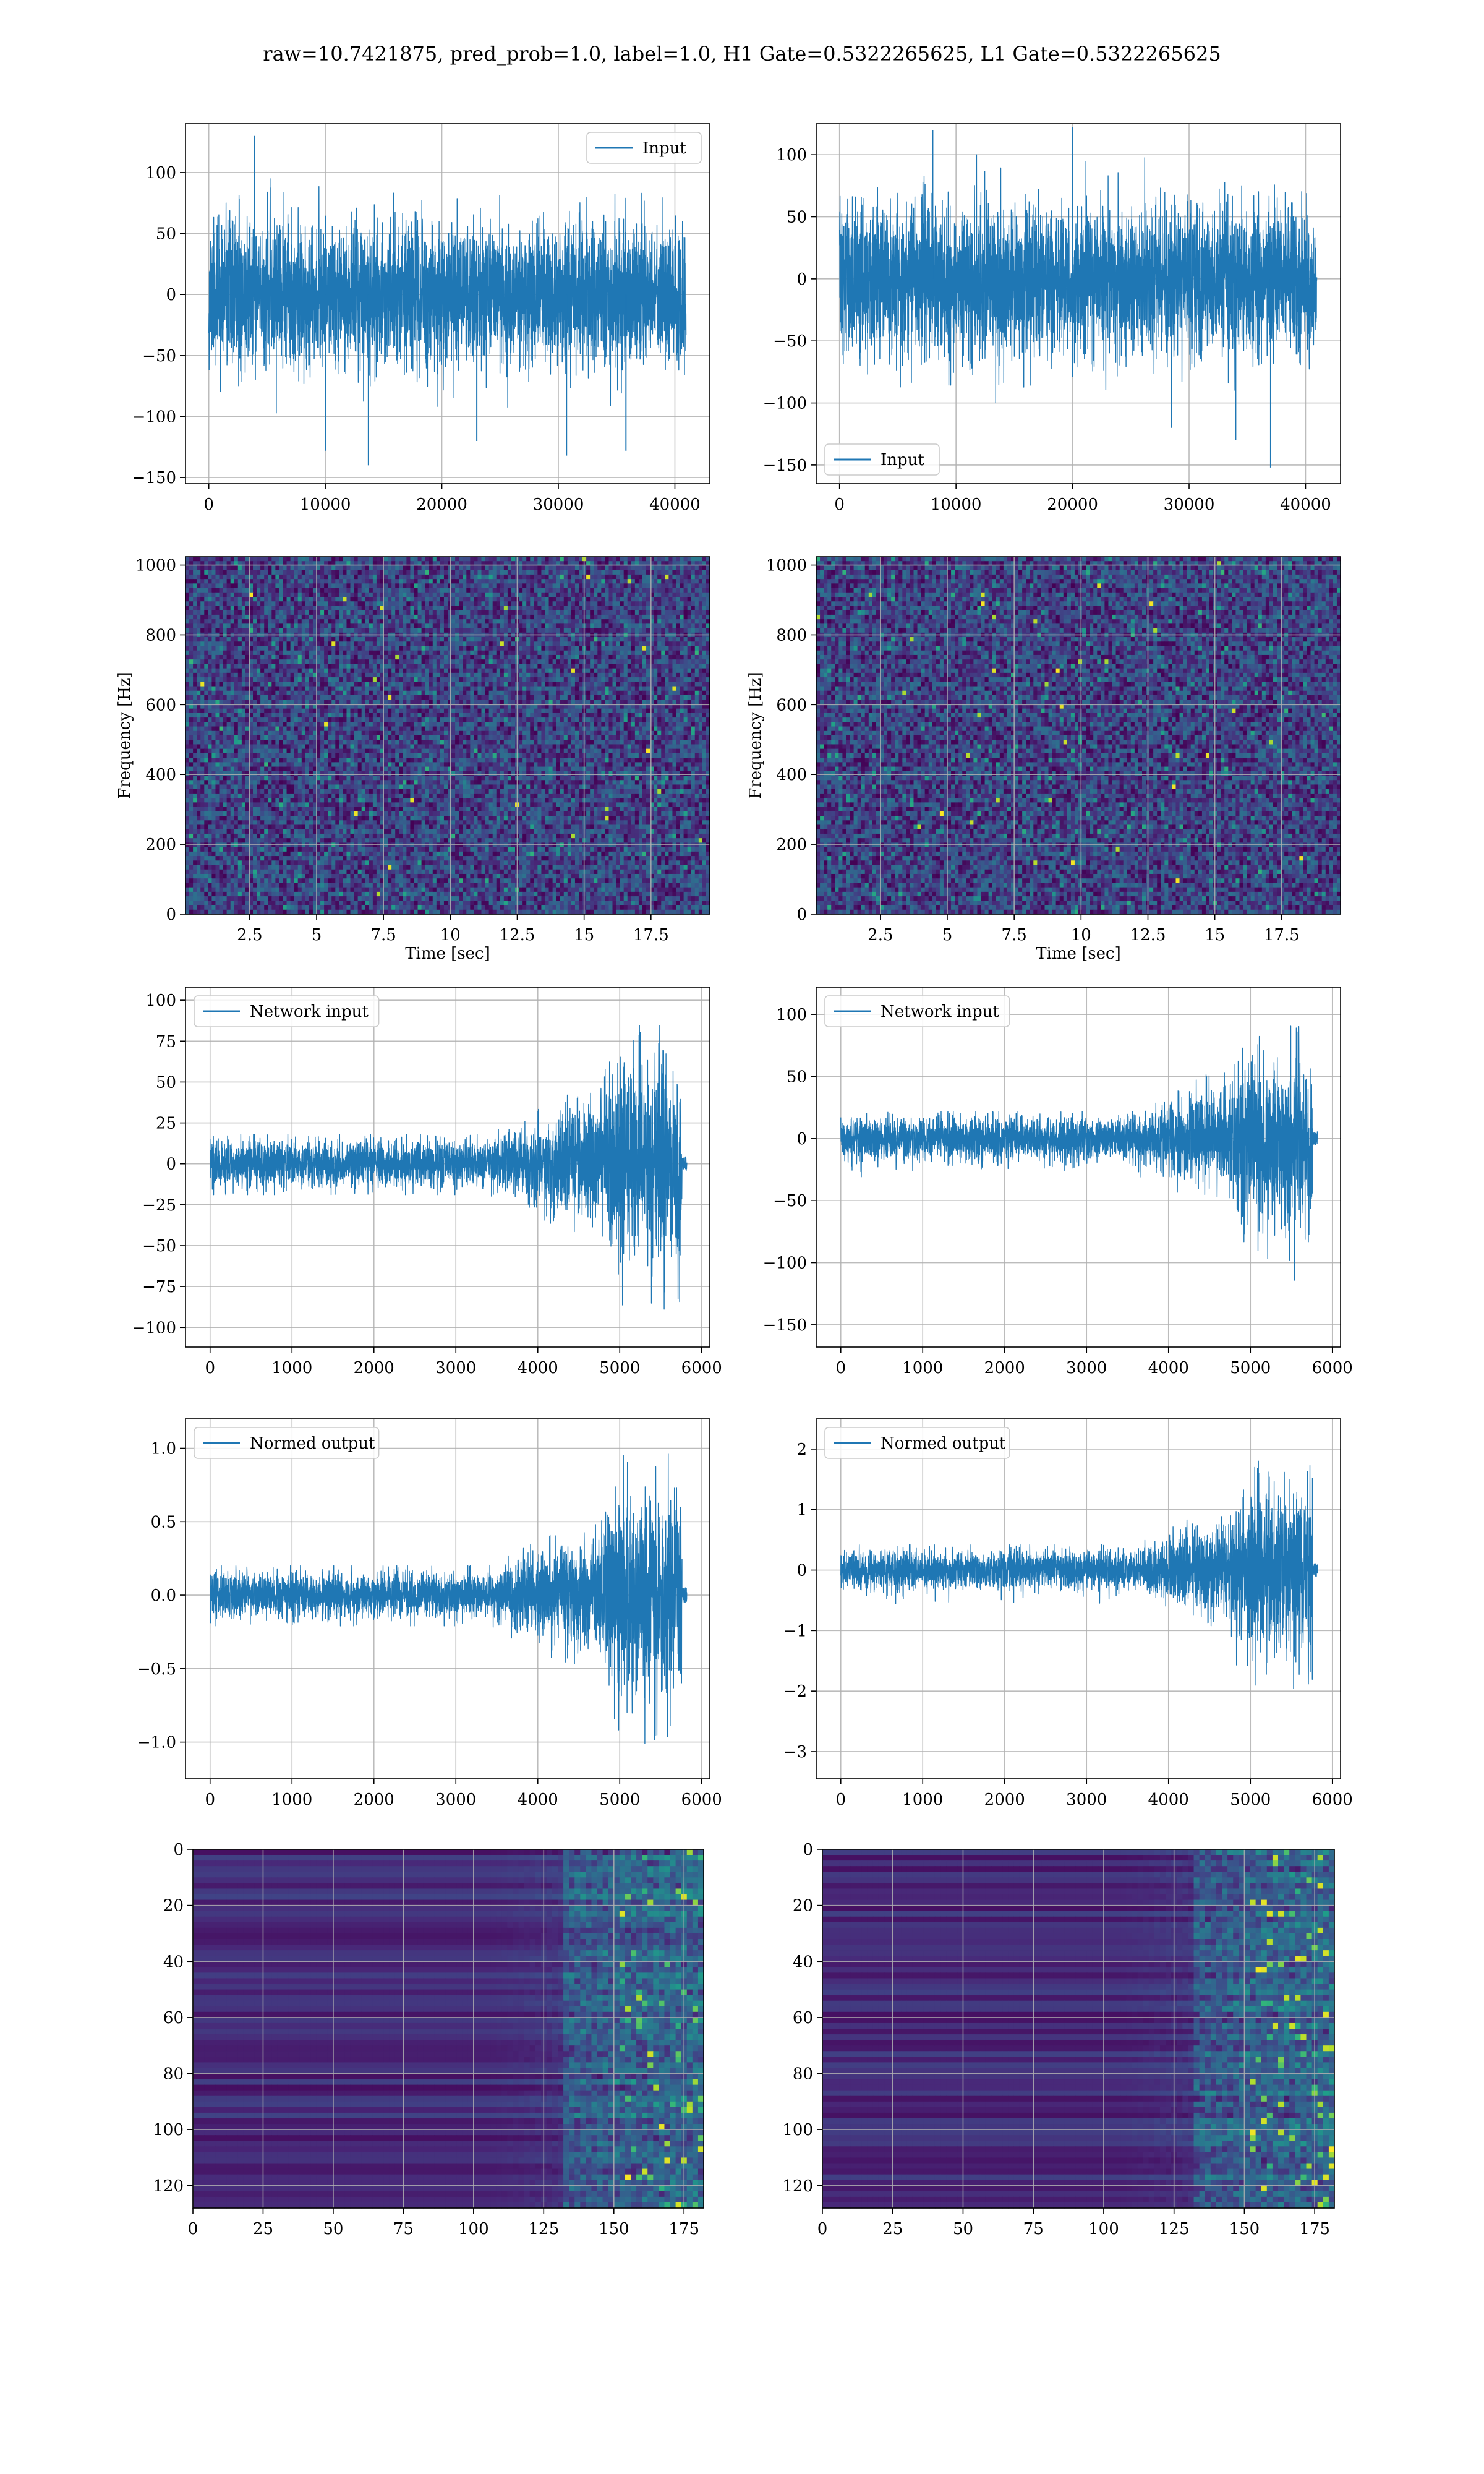 Image resolution: width=1484 pixels, height=2474 pixels. I want to click on legend: Input, so click(882, 459).